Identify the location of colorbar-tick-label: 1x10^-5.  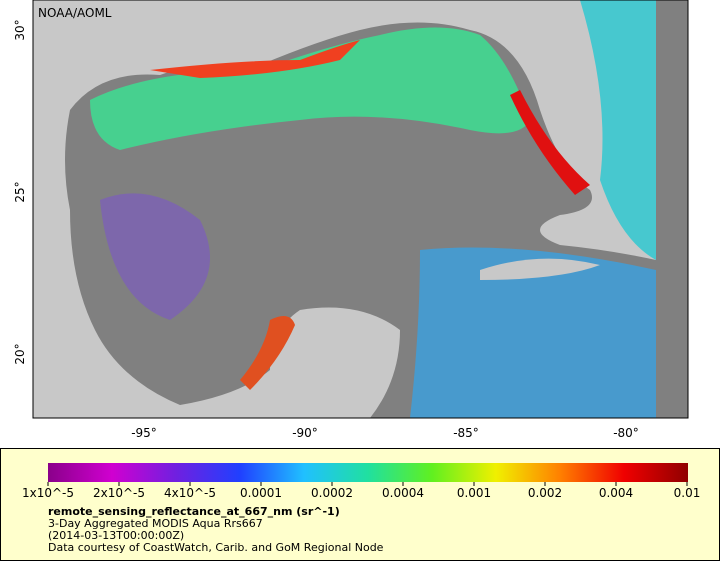
(48, 493).